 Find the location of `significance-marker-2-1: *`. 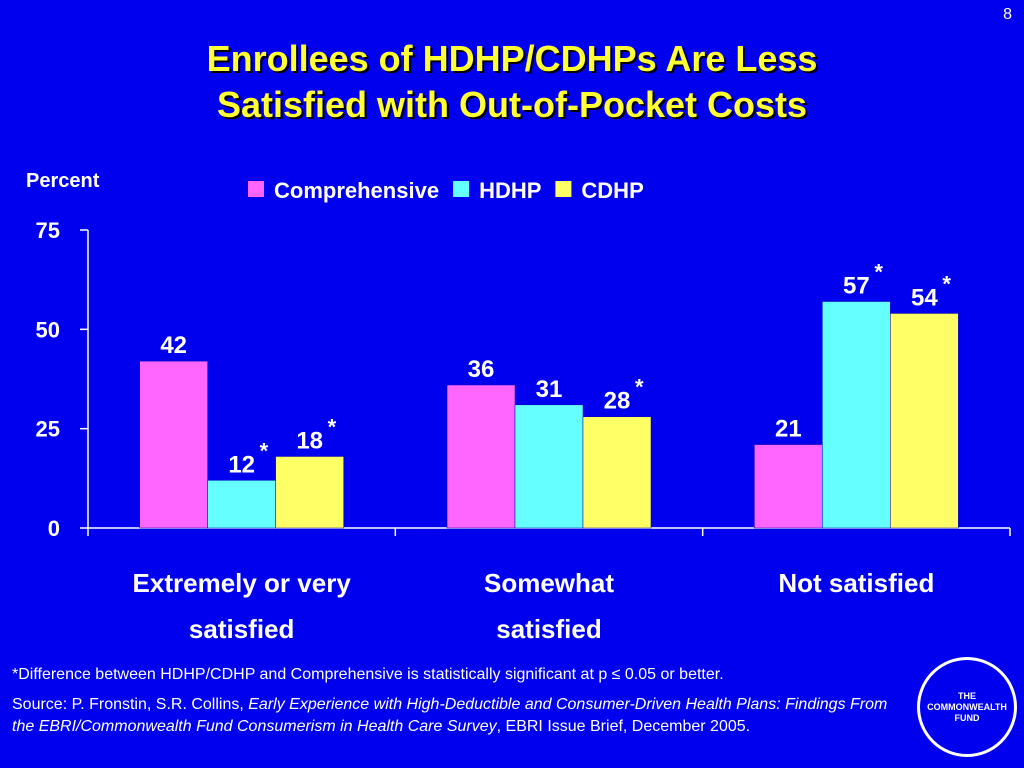

significance-marker-2-1: * is located at coordinates (878, 272).